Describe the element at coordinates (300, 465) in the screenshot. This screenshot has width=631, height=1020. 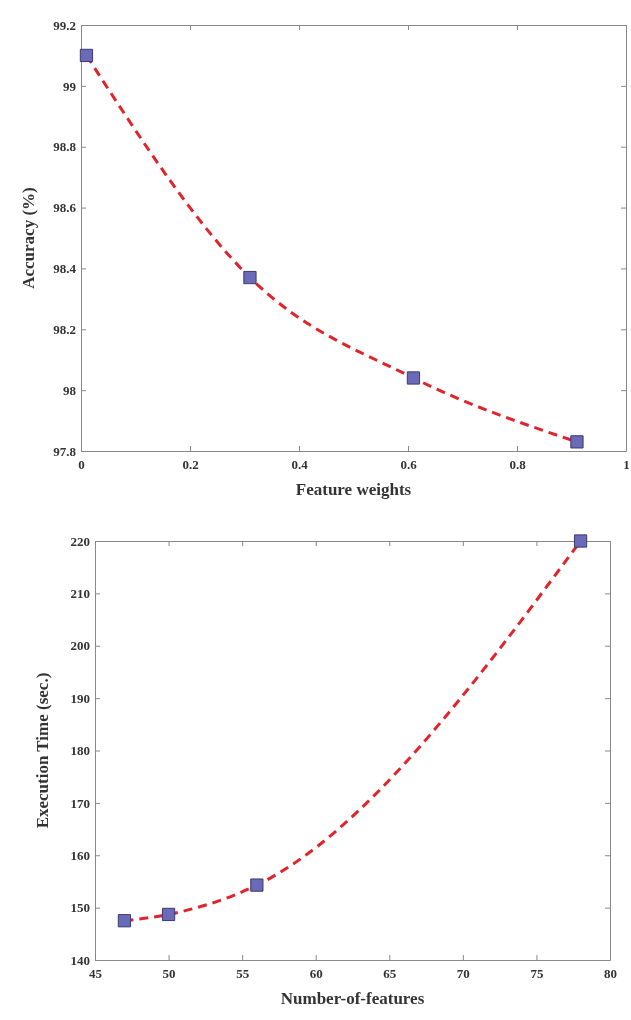
I see `x-tick-label: 0.4` at that location.